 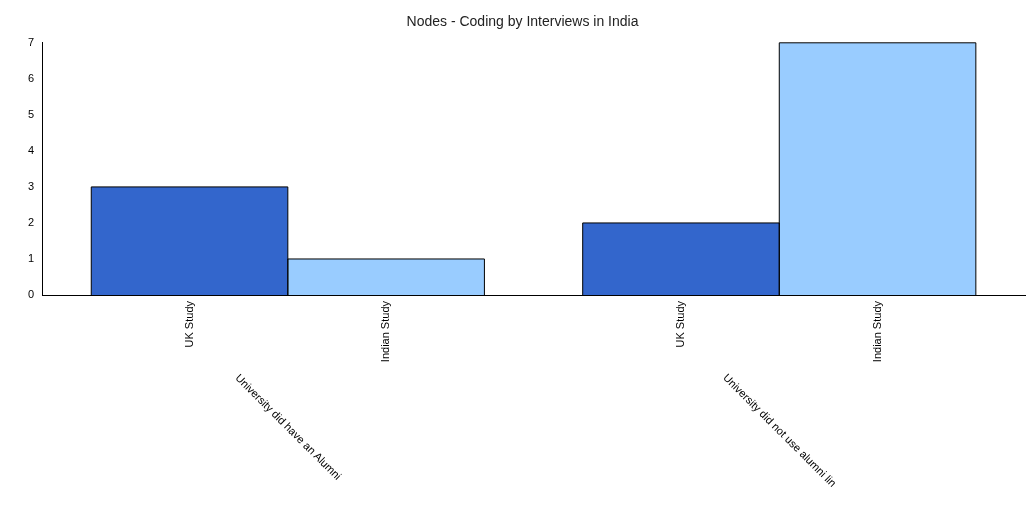 What do you see at coordinates (31, 149) in the screenshot?
I see `y-tick-label: 4` at bounding box center [31, 149].